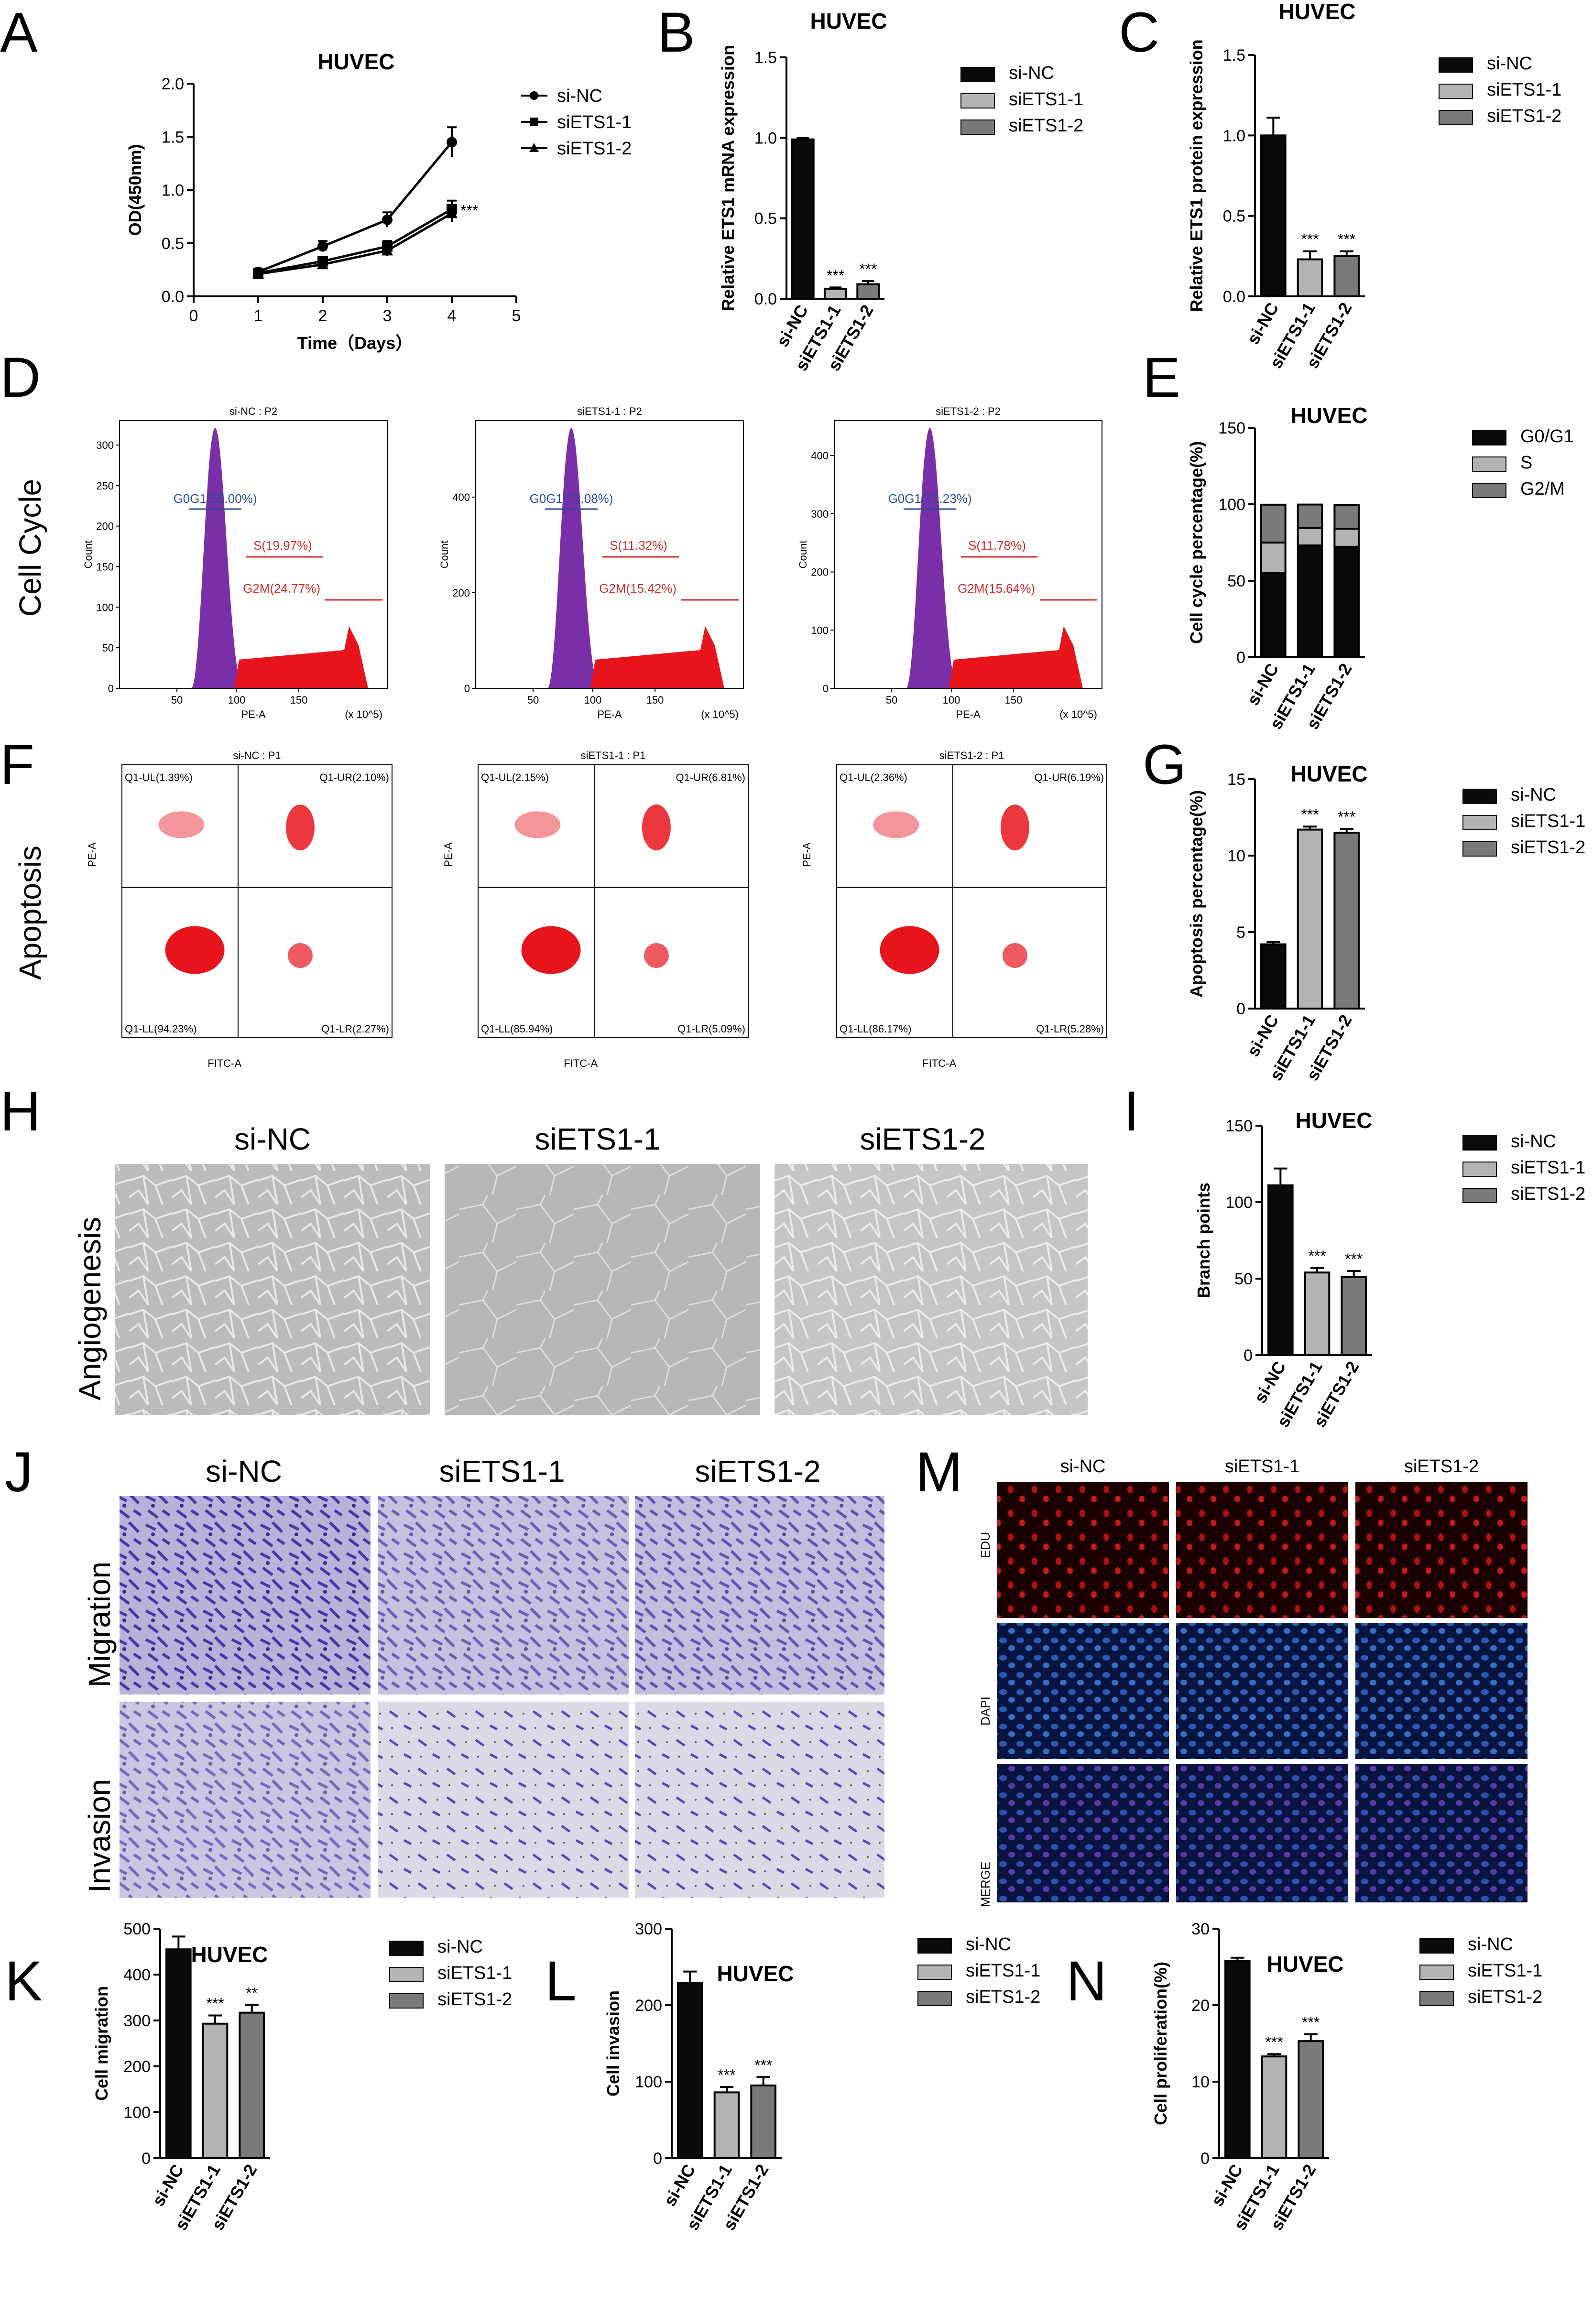 The height and width of the screenshot is (2324, 1593). What do you see at coordinates (561, 1981) in the screenshot?
I see `panel-letter-L: L` at bounding box center [561, 1981].